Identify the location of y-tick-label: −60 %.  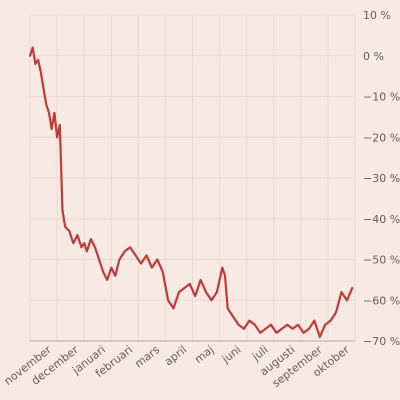
(381, 300).